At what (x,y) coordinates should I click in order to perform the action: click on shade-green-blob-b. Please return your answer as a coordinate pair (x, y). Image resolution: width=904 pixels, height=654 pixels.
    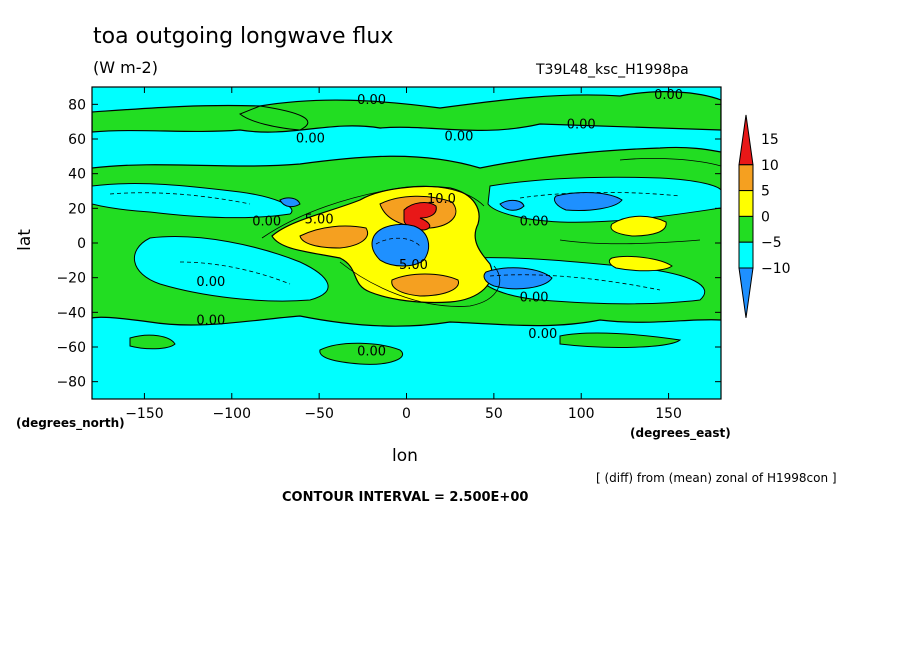
    Looking at the image, I should click on (152, 342).